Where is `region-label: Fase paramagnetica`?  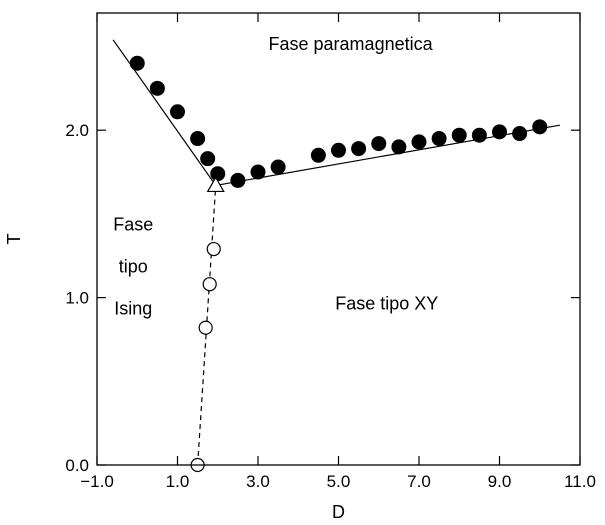 region-label: Fase paramagnetica is located at coordinates (351, 44).